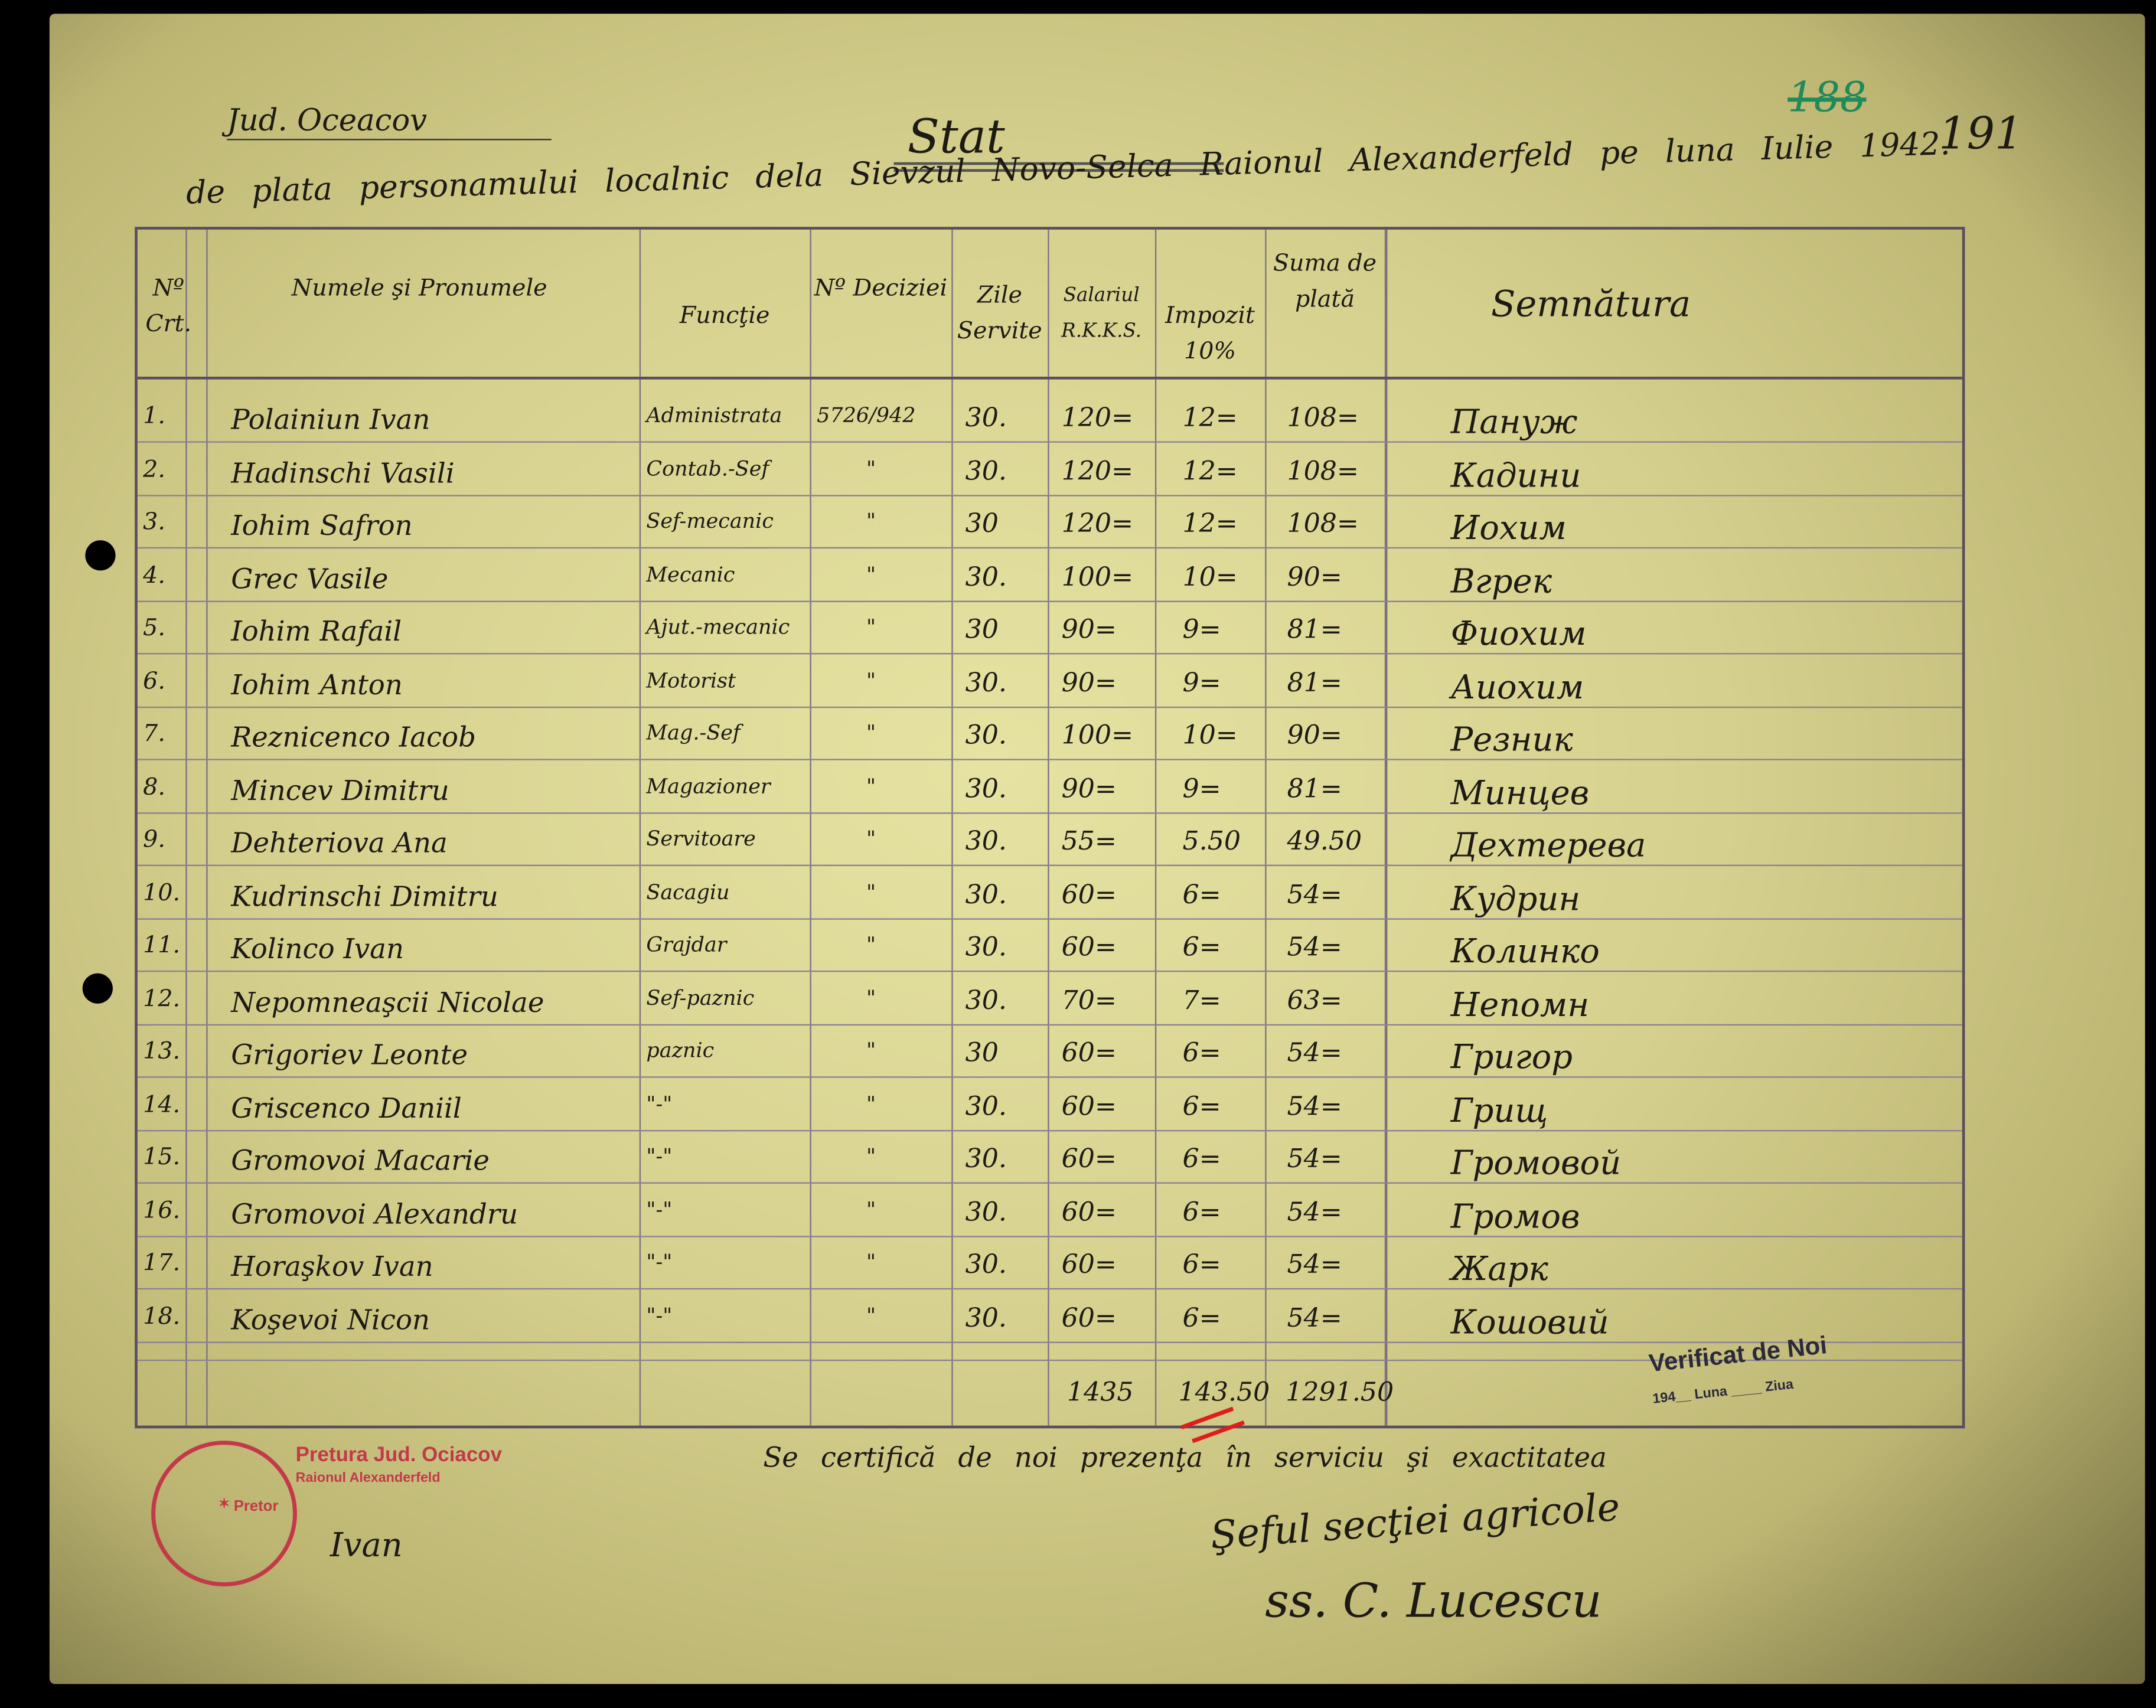 The height and width of the screenshot is (1708, 2156). What do you see at coordinates (1981, 133) in the screenshot?
I see `folio-number: 191` at bounding box center [1981, 133].